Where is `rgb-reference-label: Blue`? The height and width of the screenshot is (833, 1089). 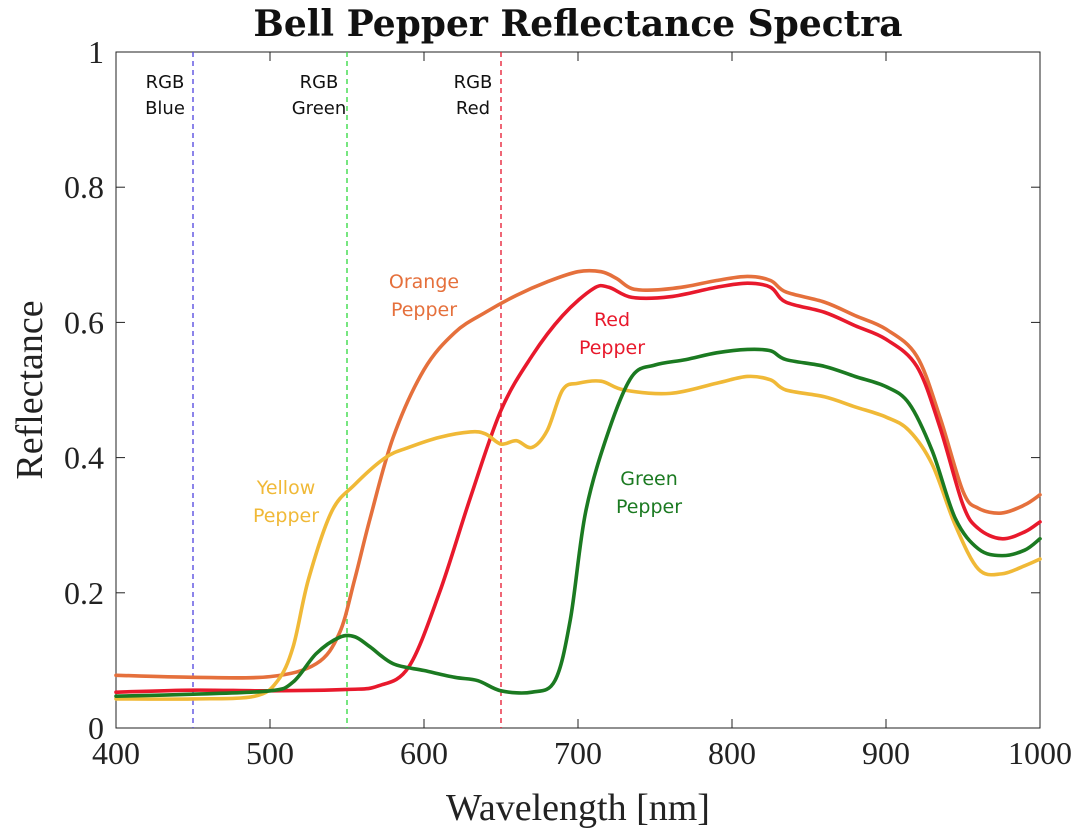
rgb-reference-label: Blue is located at coordinates (165, 108).